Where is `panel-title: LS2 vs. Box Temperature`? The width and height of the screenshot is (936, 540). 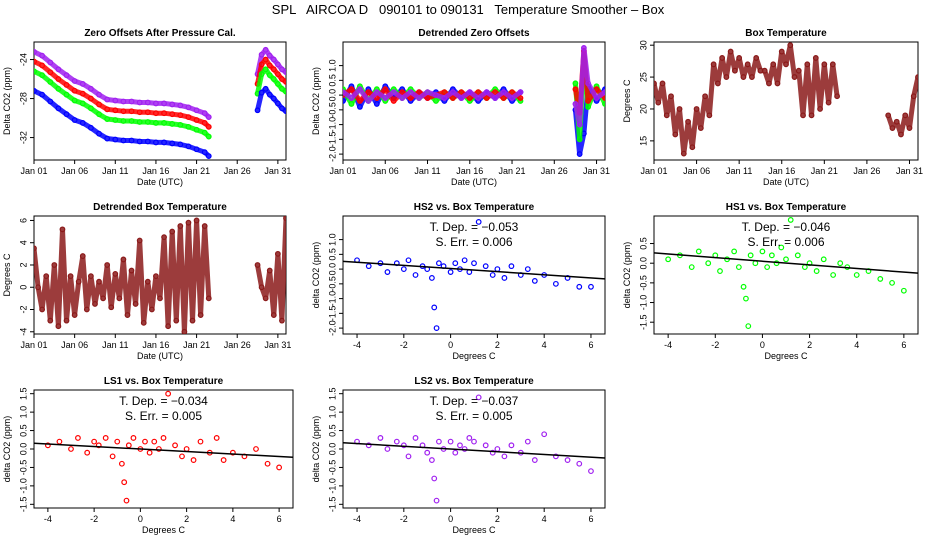 panel-title: LS2 vs. Box Temperature is located at coordinates (474, 381).